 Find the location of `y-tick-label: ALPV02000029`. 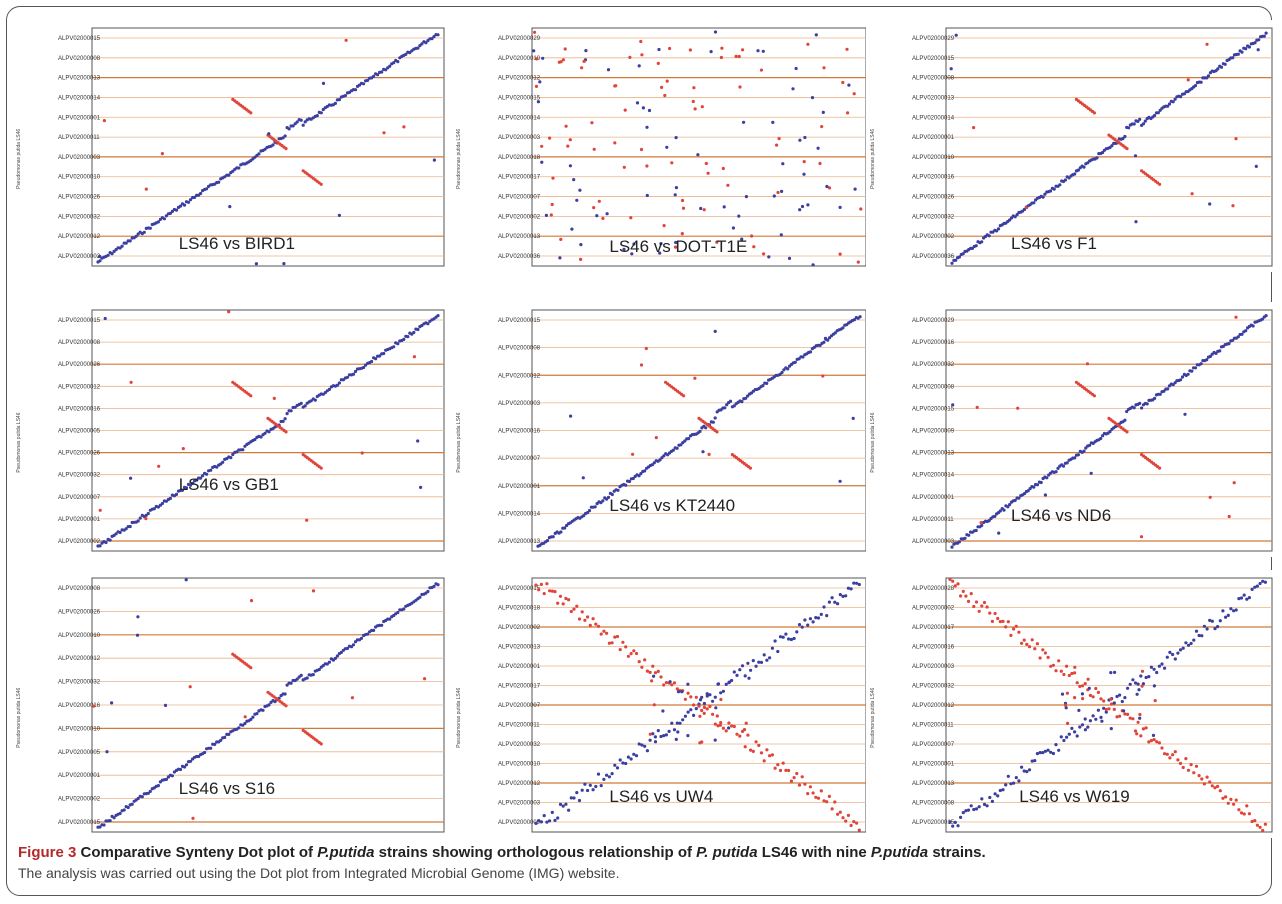

y-tick-label: ALPV02000029 is located at coordinates (933, 39).